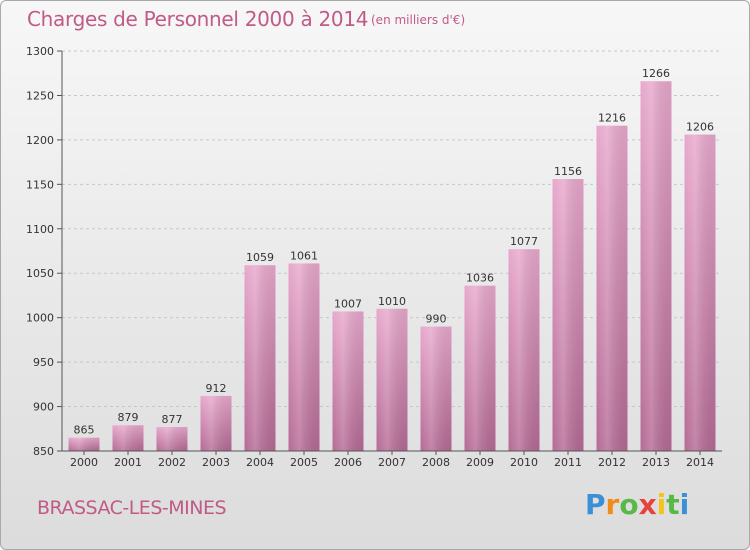 The height and width of the screenshot is (550, 750). What do you see at coordinates (43, 362) in the screenshot?
I see `y-tick-label: 950` at bounding box center [43, 362].